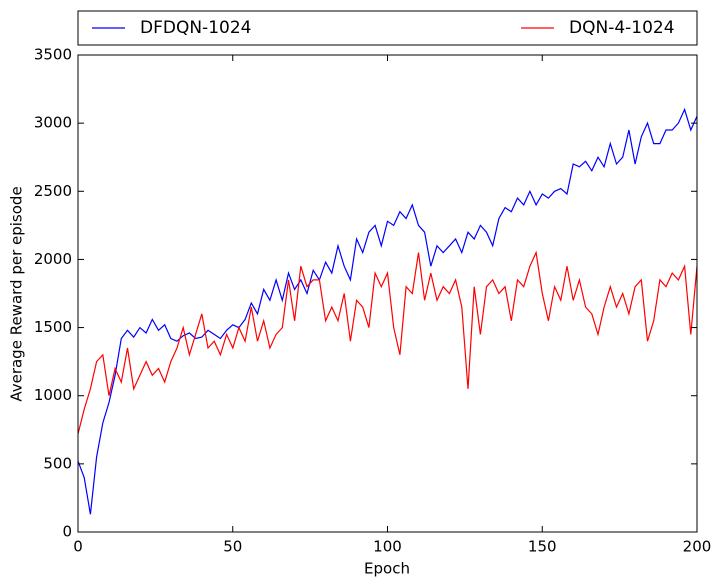  I want to click on legend-label: DQN-4-1024, so click(622, 28).